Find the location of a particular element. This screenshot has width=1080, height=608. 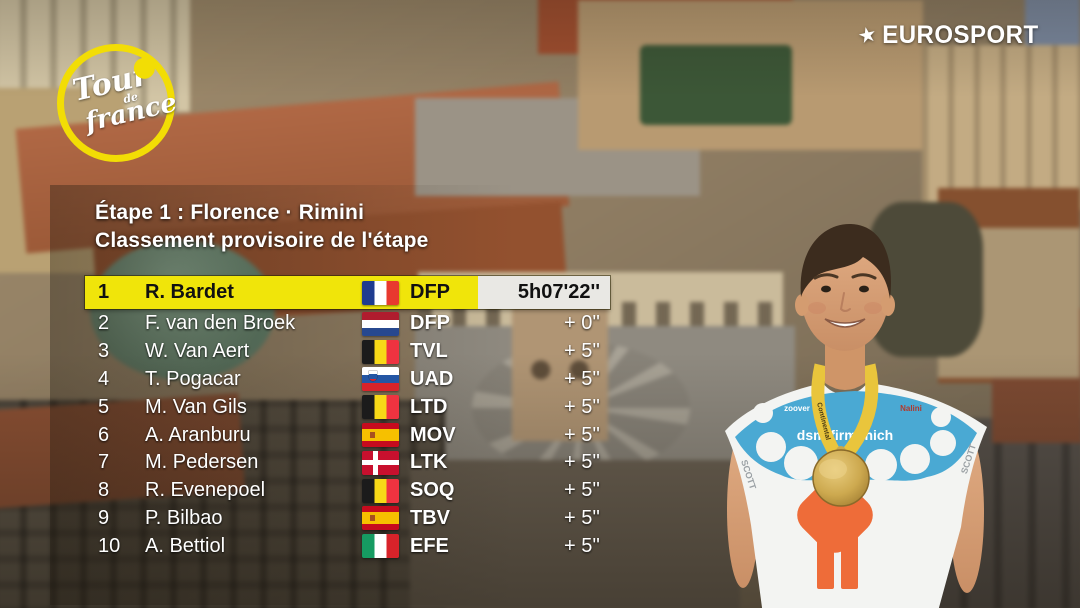

eurosport-logo: ★ EUROSPORT is located at coordinates (949, 35).